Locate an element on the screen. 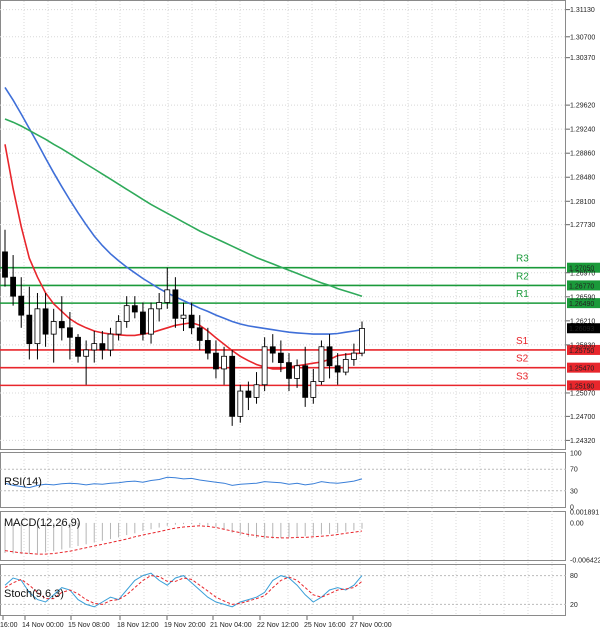 The image size is (600, 631). macd-tick-label: 0.001891 is located at coordinates (584, 513).